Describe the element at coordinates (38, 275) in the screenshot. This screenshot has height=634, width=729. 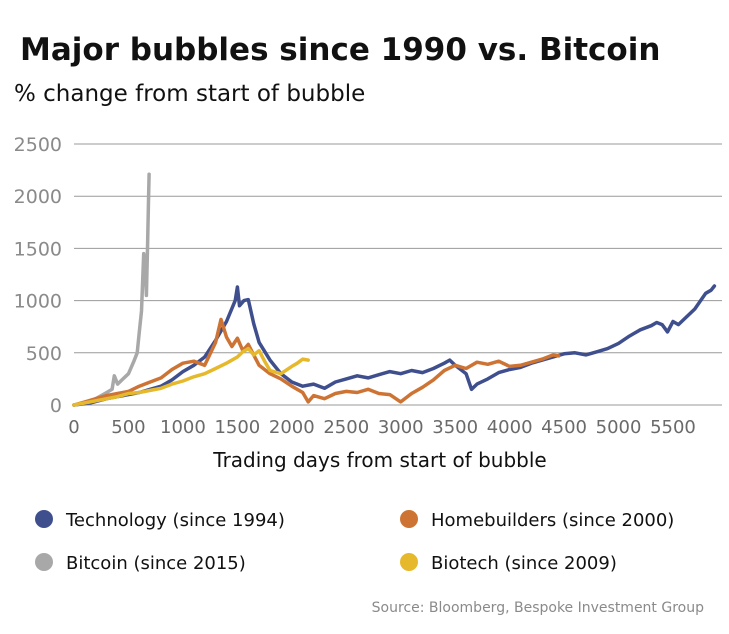
I see `y-axis-ticks: 0 500 1000 1500 2000 2500` at that location.